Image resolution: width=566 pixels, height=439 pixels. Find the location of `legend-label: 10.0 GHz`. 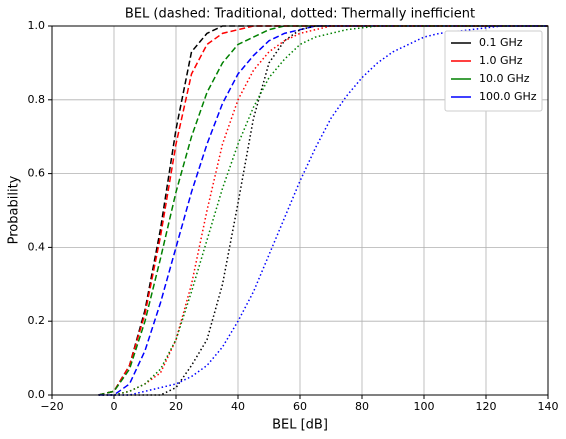

legend-label: 10.0 GHz is located at coordinates (504, 78).